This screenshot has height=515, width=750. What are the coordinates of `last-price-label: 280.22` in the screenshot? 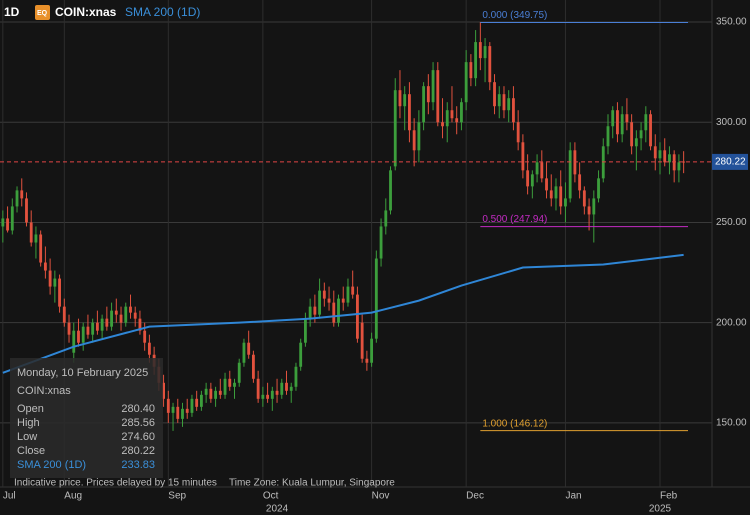 It's located at (730, 162).